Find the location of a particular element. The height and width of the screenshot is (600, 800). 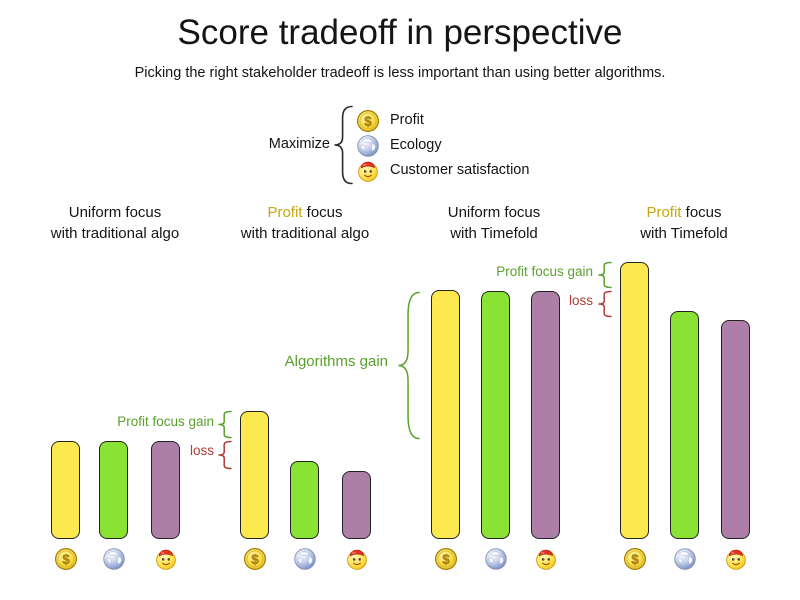

page-title: Score tradeoff in perspective is located at coordinates (400, 32).